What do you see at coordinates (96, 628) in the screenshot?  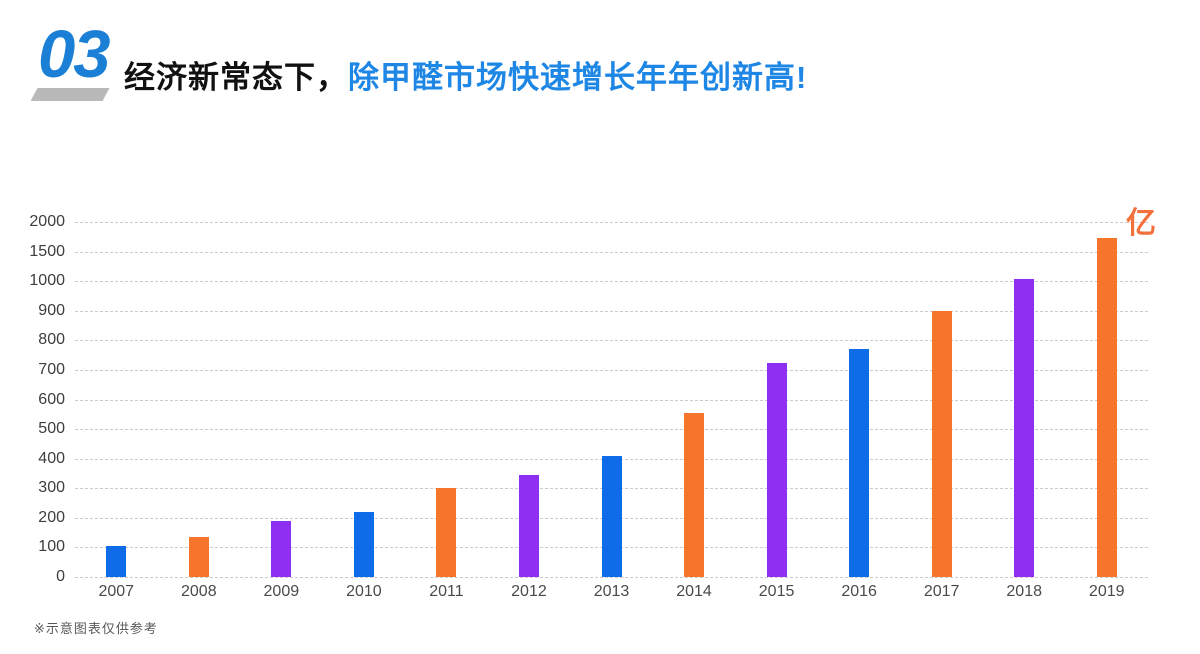 I see `disclaimer-note: ※示意图表仅供参考` at bounding box center [96, 628].